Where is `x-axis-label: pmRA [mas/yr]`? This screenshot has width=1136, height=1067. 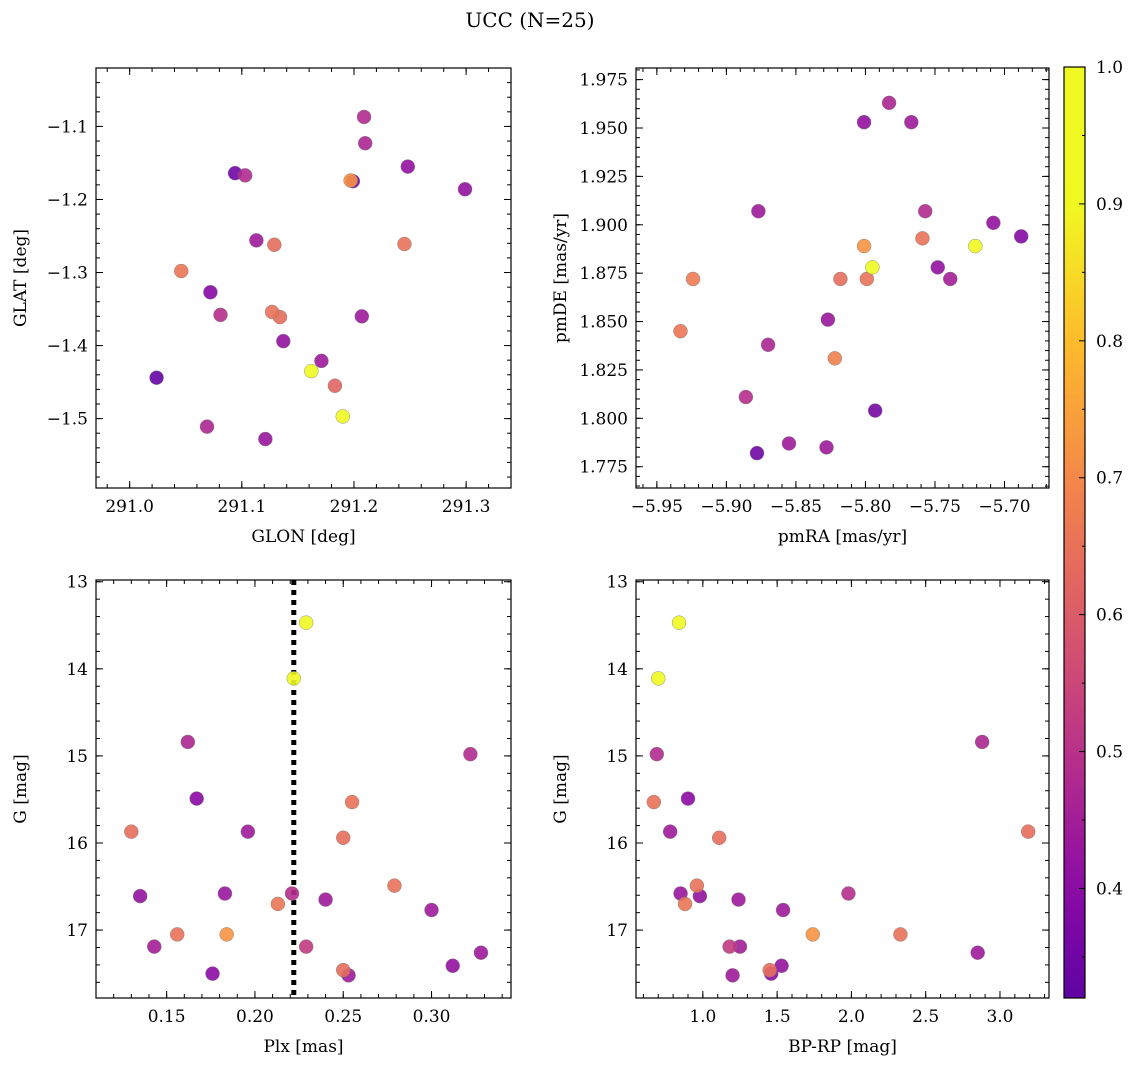 x-axis-label: pmRA [mas/yr] is located at coordinates (842, 537).